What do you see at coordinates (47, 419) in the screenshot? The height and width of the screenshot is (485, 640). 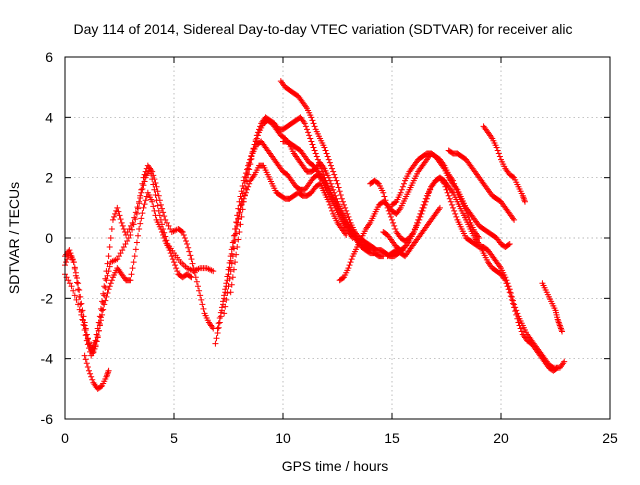 I see `y-tick-label: -6` at bounding box center [47, 419].